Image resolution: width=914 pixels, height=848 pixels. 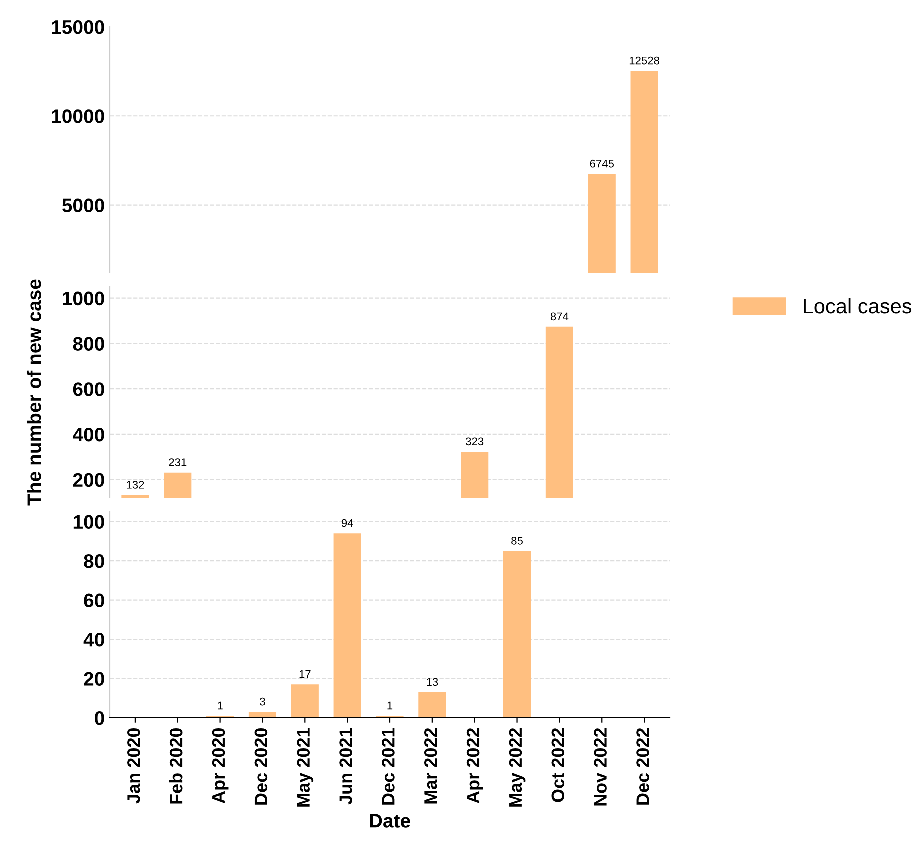 What do you see at coordinates (94, 601) in the screenshot?
I see `y-tick-label: 60` at bounding box center [94, 601].